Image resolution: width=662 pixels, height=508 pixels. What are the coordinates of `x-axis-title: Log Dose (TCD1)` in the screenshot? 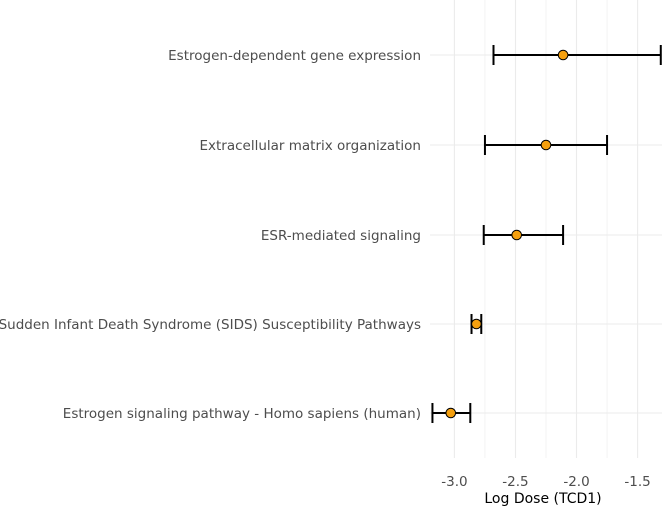 It's located at (542, 499).